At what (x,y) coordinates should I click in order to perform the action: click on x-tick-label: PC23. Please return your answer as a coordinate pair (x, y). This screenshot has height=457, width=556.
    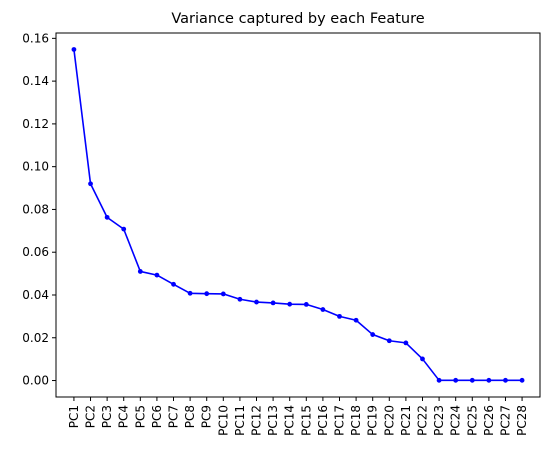
    Looking at the image, I should click on (439, 420).